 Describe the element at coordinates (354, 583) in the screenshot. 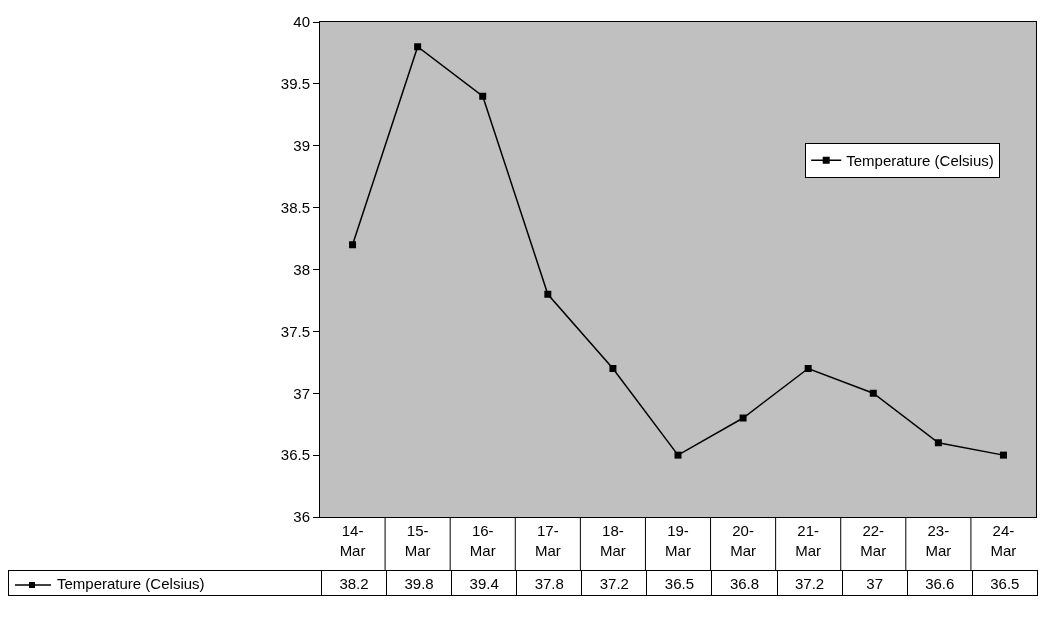

I see `data-label: 38.2` at that location.